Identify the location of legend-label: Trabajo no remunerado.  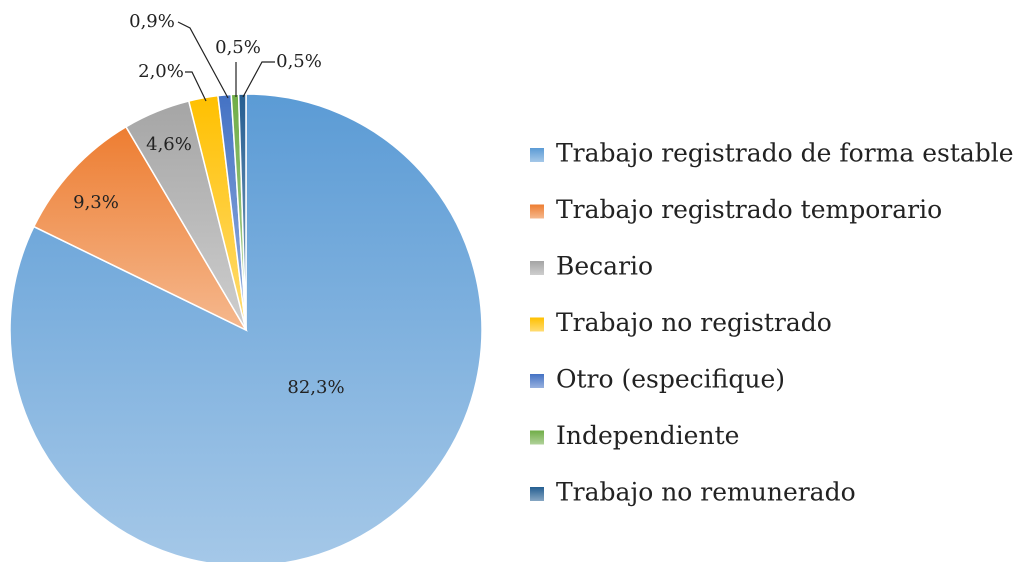
(706, 492).